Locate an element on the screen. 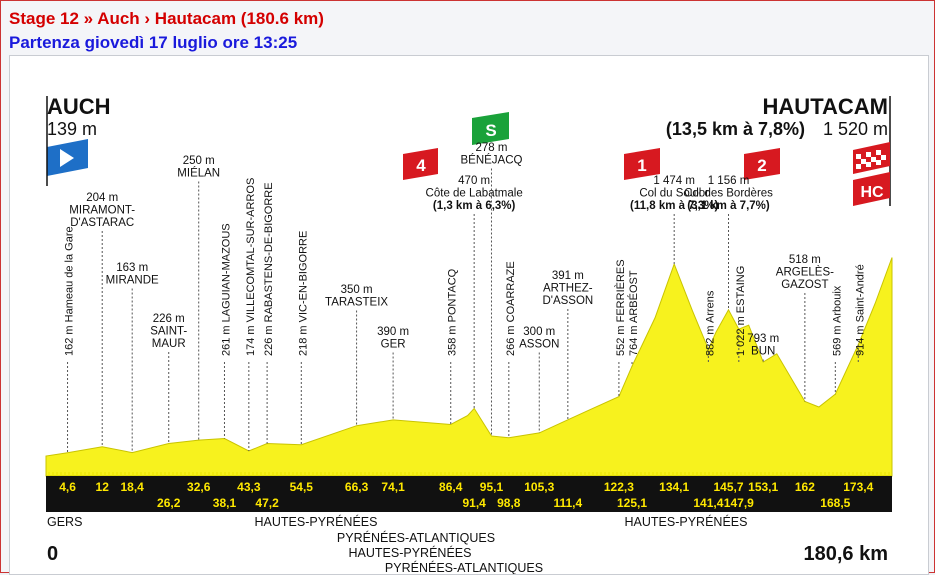  finish-town: HAUTACAM is located at coordinates (825, 106).